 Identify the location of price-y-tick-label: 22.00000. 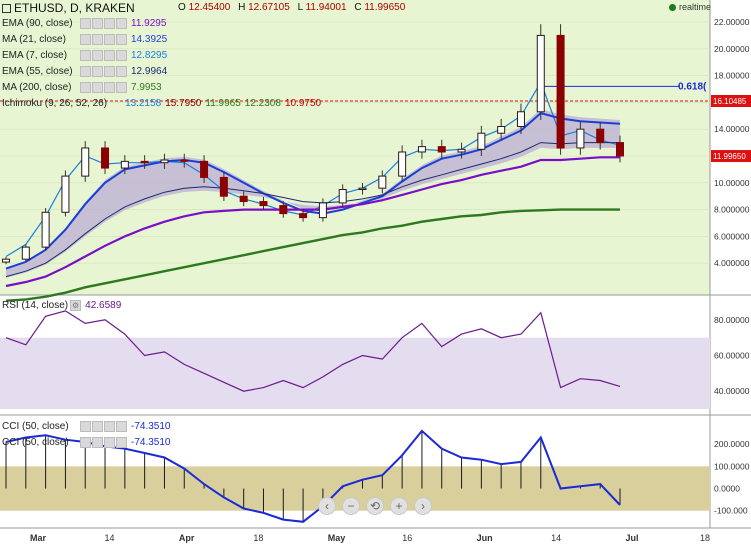
(732, 22).